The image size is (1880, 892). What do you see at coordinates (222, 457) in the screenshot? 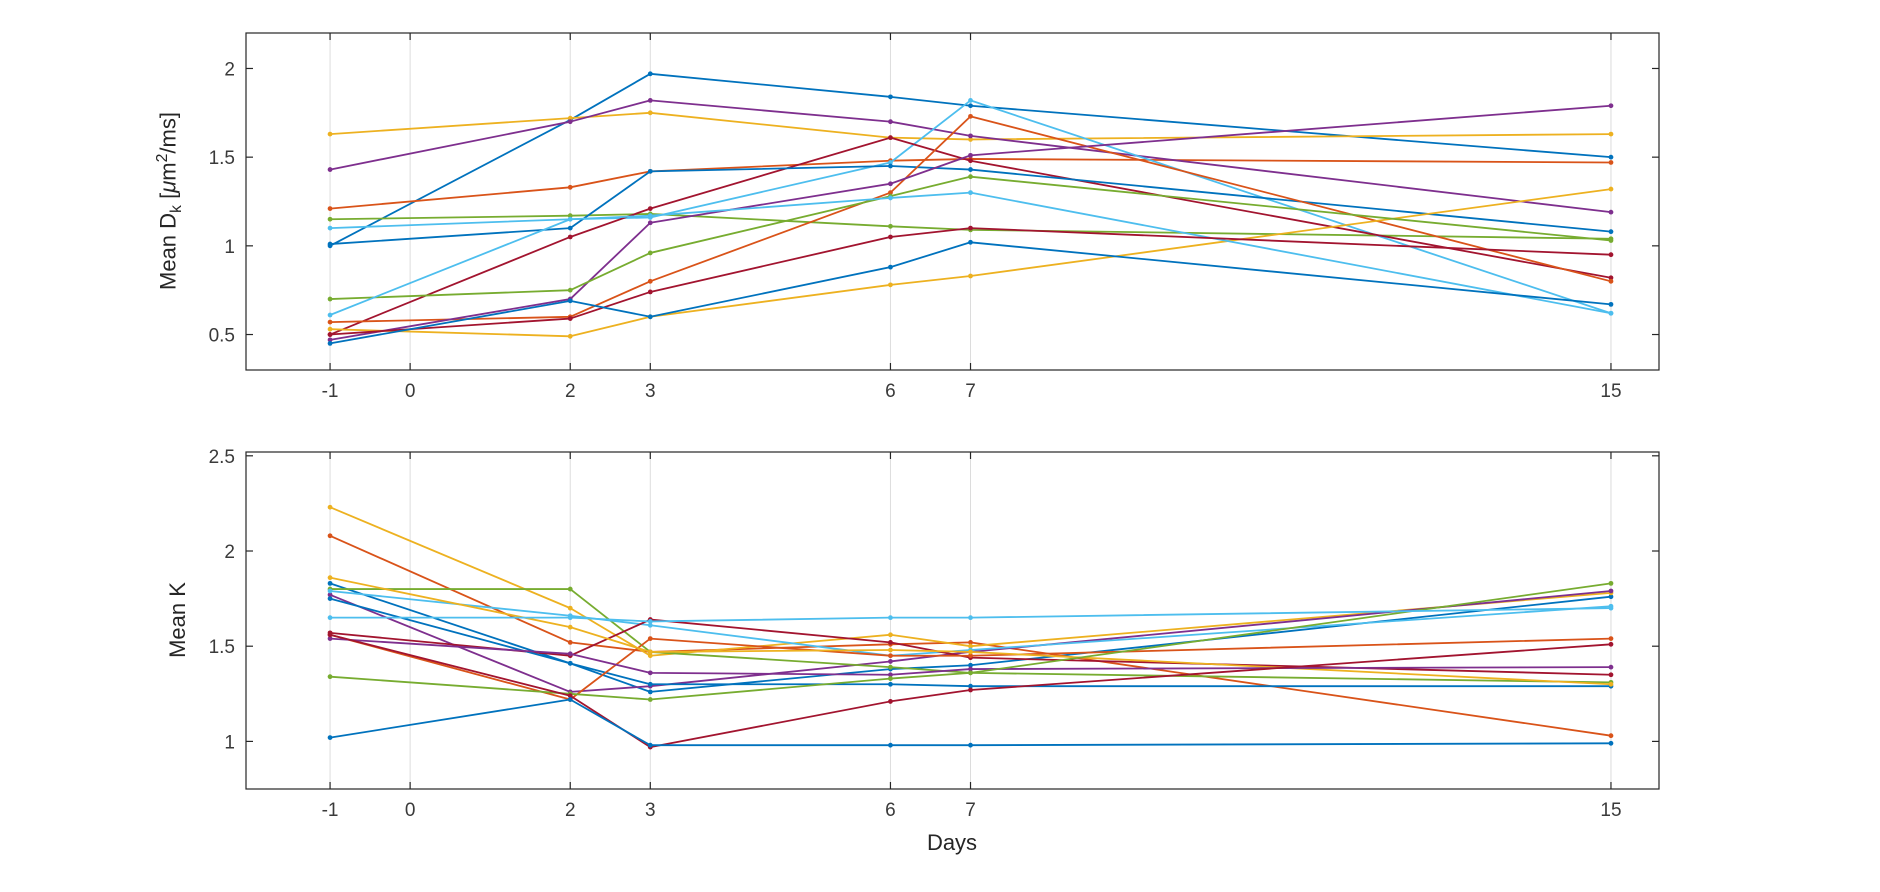
I see `y-tick-label: 2.5` at bounding box center [222, 457].